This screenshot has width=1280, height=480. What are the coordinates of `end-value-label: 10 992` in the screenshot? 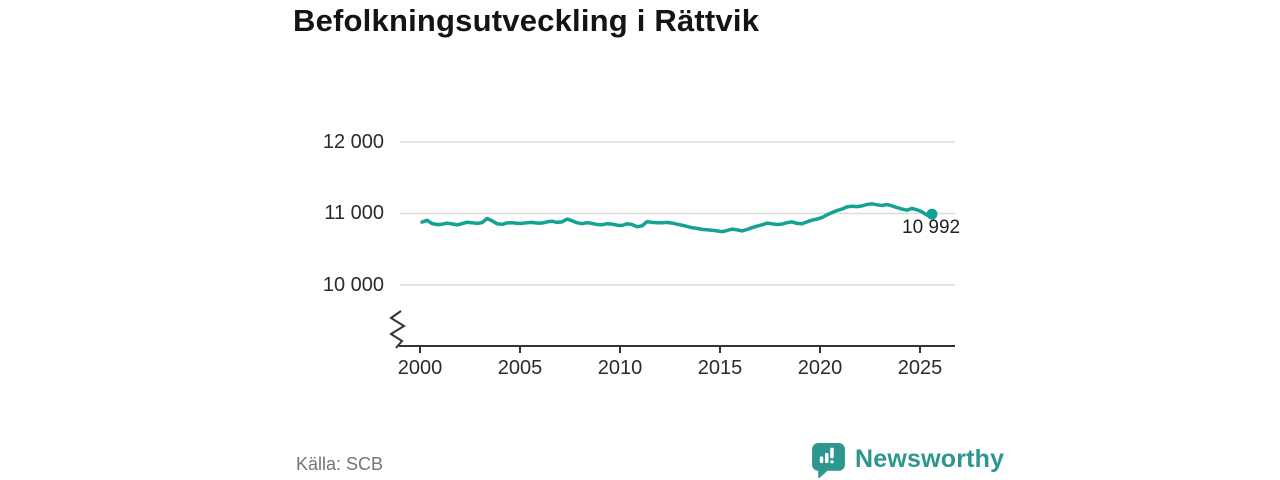 It's located at (931, 227).